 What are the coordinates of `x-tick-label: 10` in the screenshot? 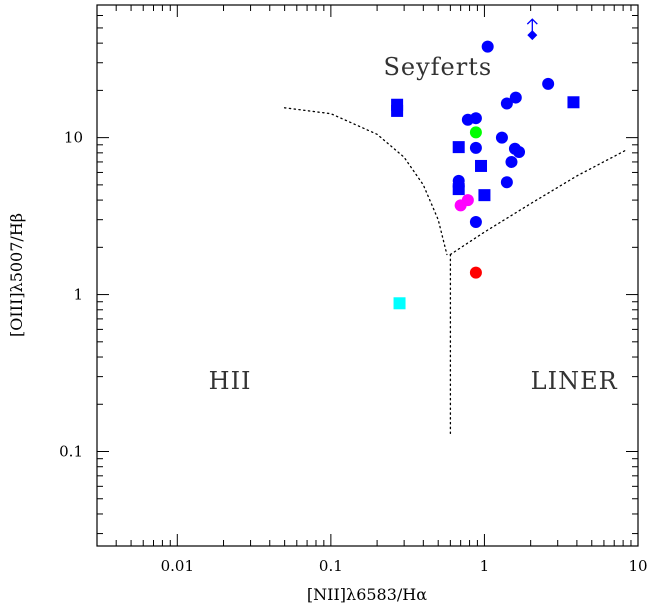 It's located at (637, 566).